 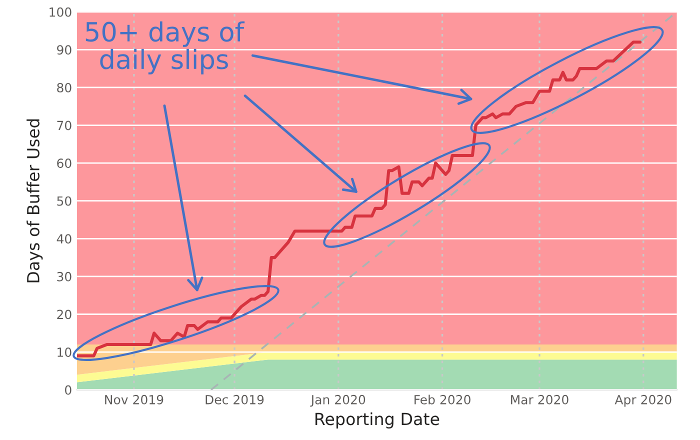 I want to click on y-tick-label: 100, so click(x=61, y=12).